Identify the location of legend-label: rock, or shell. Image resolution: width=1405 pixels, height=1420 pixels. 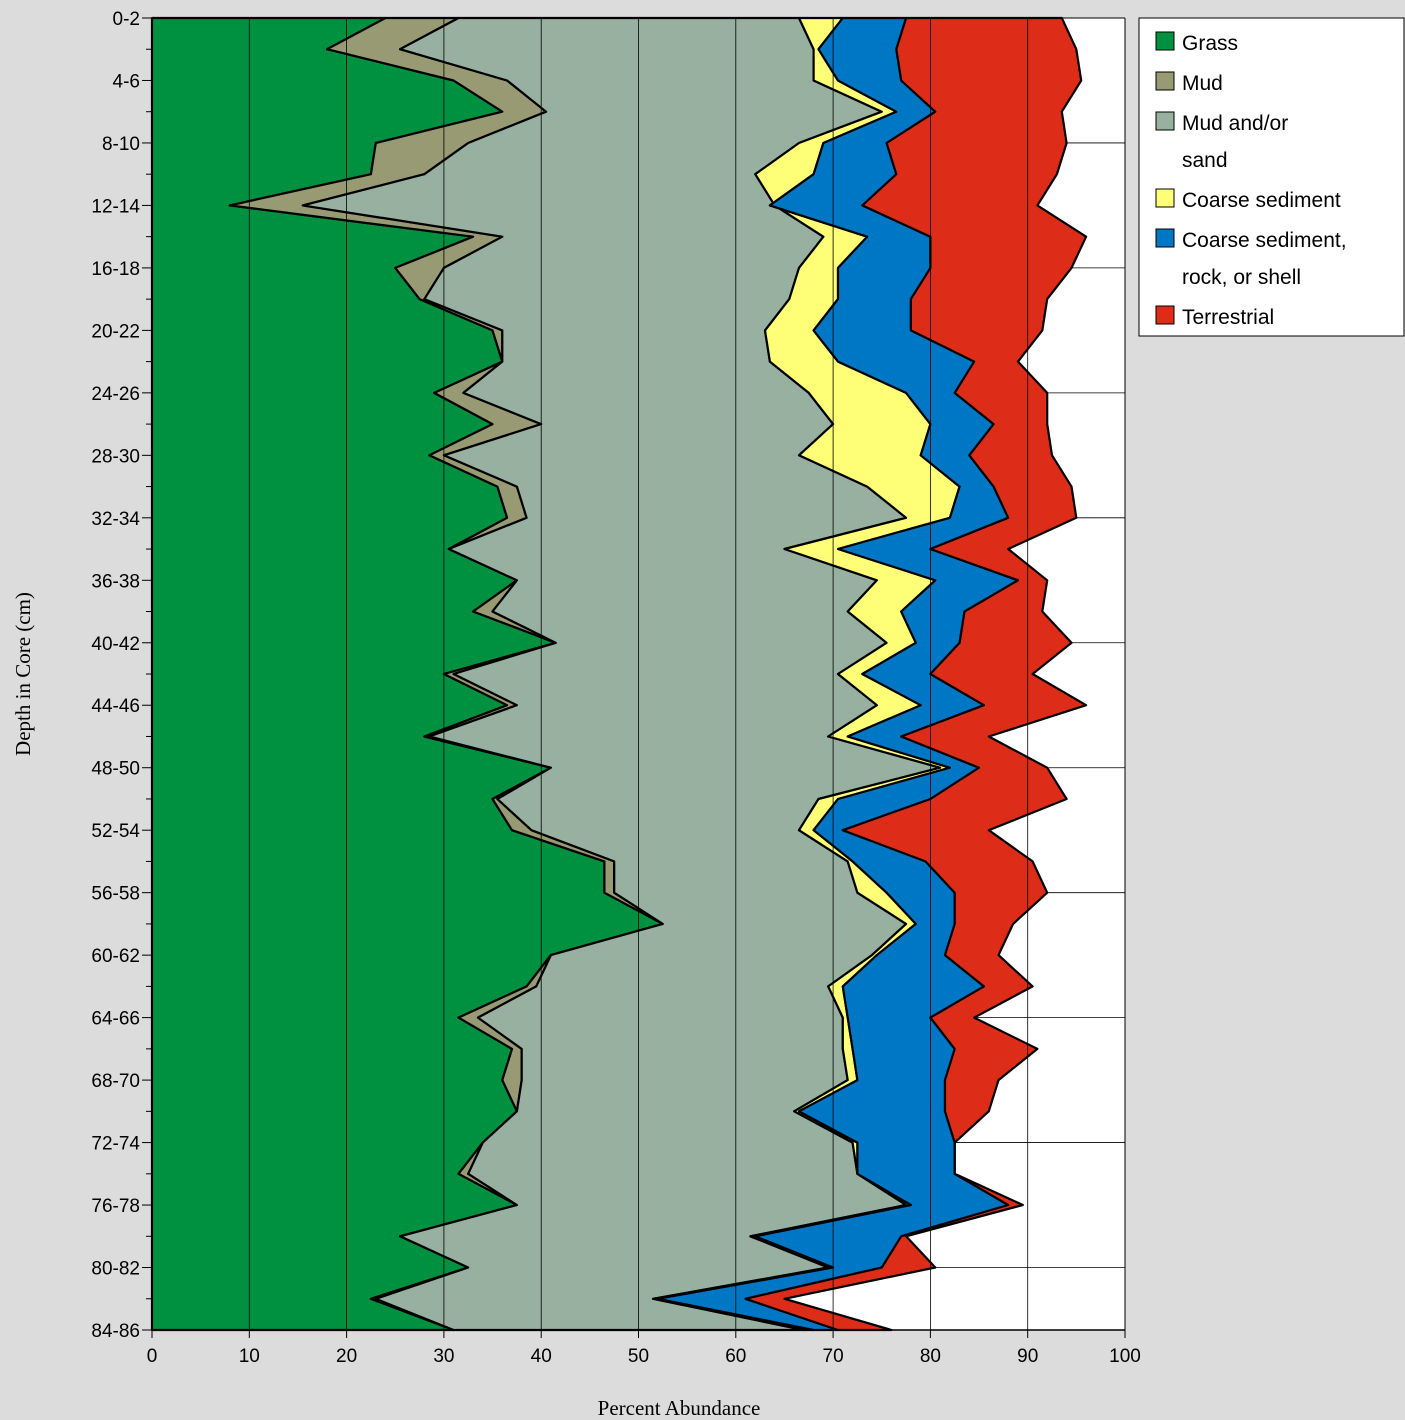
(1241, 277).